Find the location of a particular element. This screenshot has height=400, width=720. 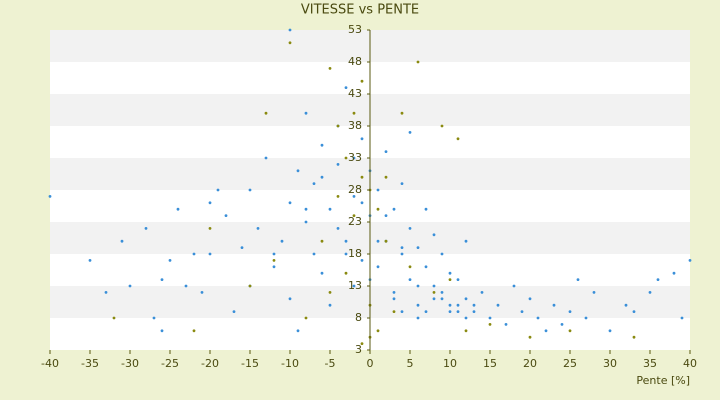

x-tick-label: 0 is located at coordinates (370, 363).